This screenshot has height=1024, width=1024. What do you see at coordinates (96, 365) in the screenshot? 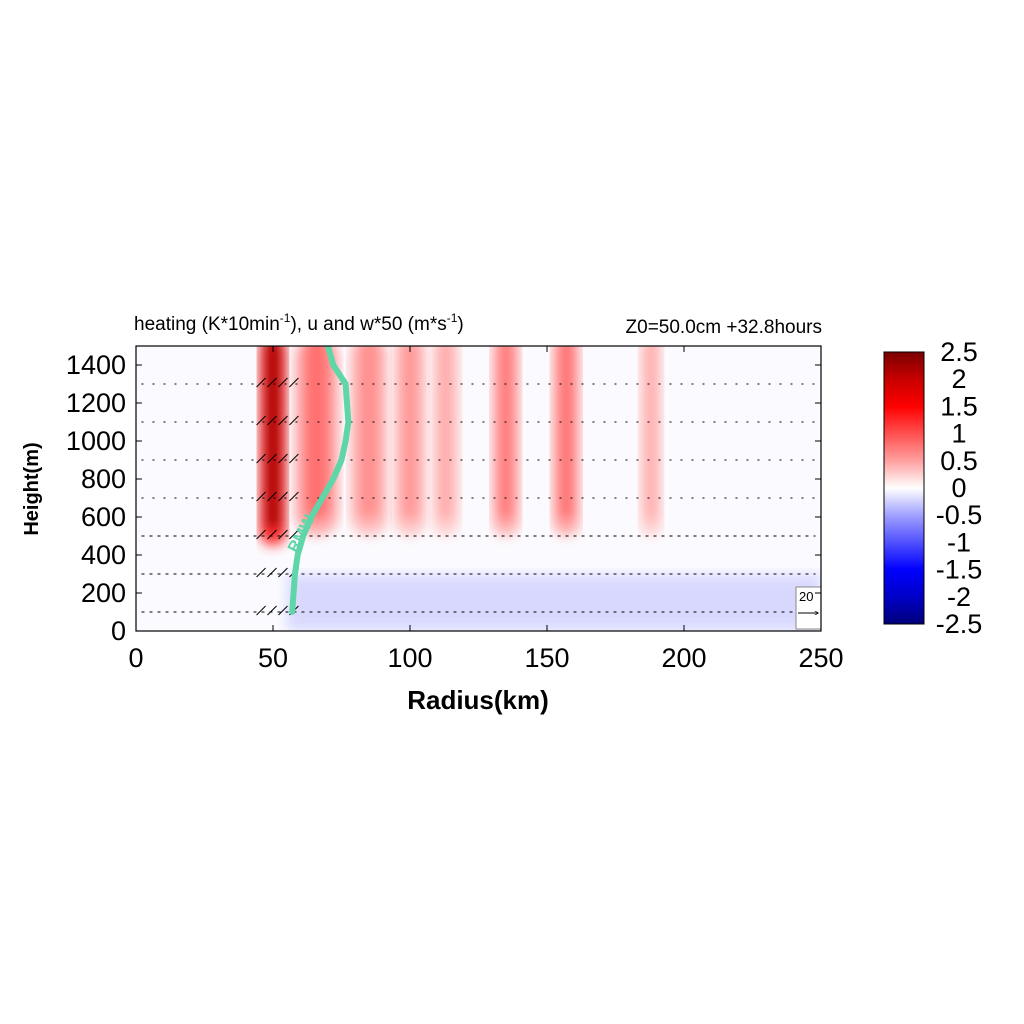
I see `y-tick-label: 1400` at bounding box center [96, 365].